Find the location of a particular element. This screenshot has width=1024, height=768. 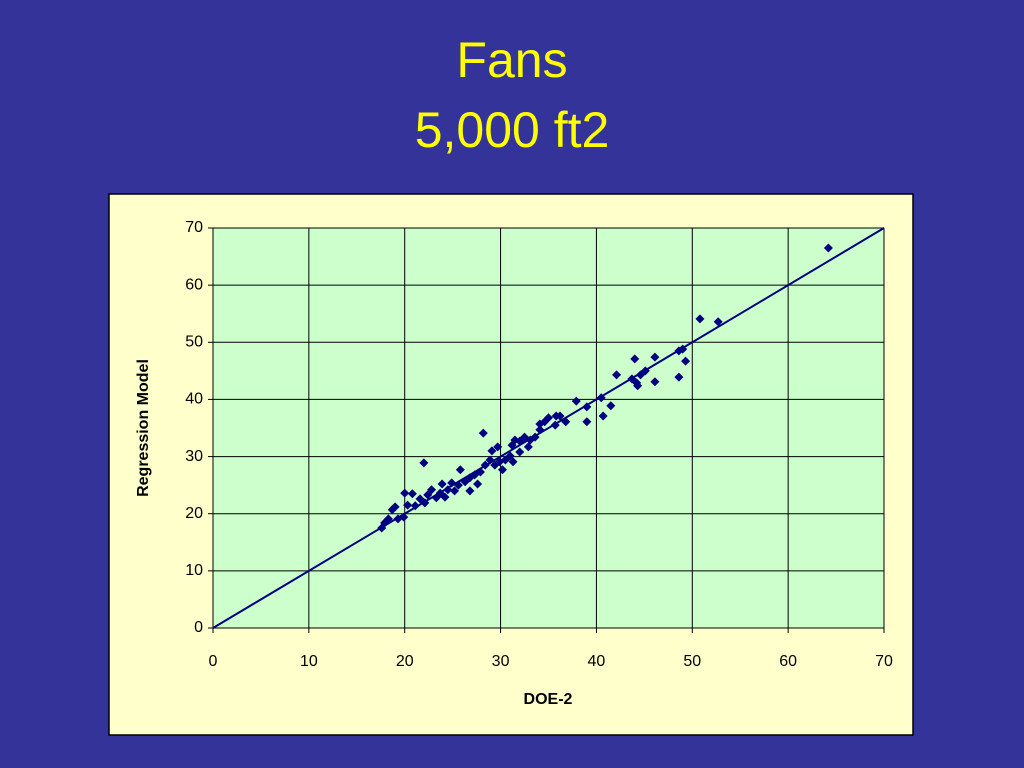

x-tick-label: 50 is located at coordinates (692, 661).